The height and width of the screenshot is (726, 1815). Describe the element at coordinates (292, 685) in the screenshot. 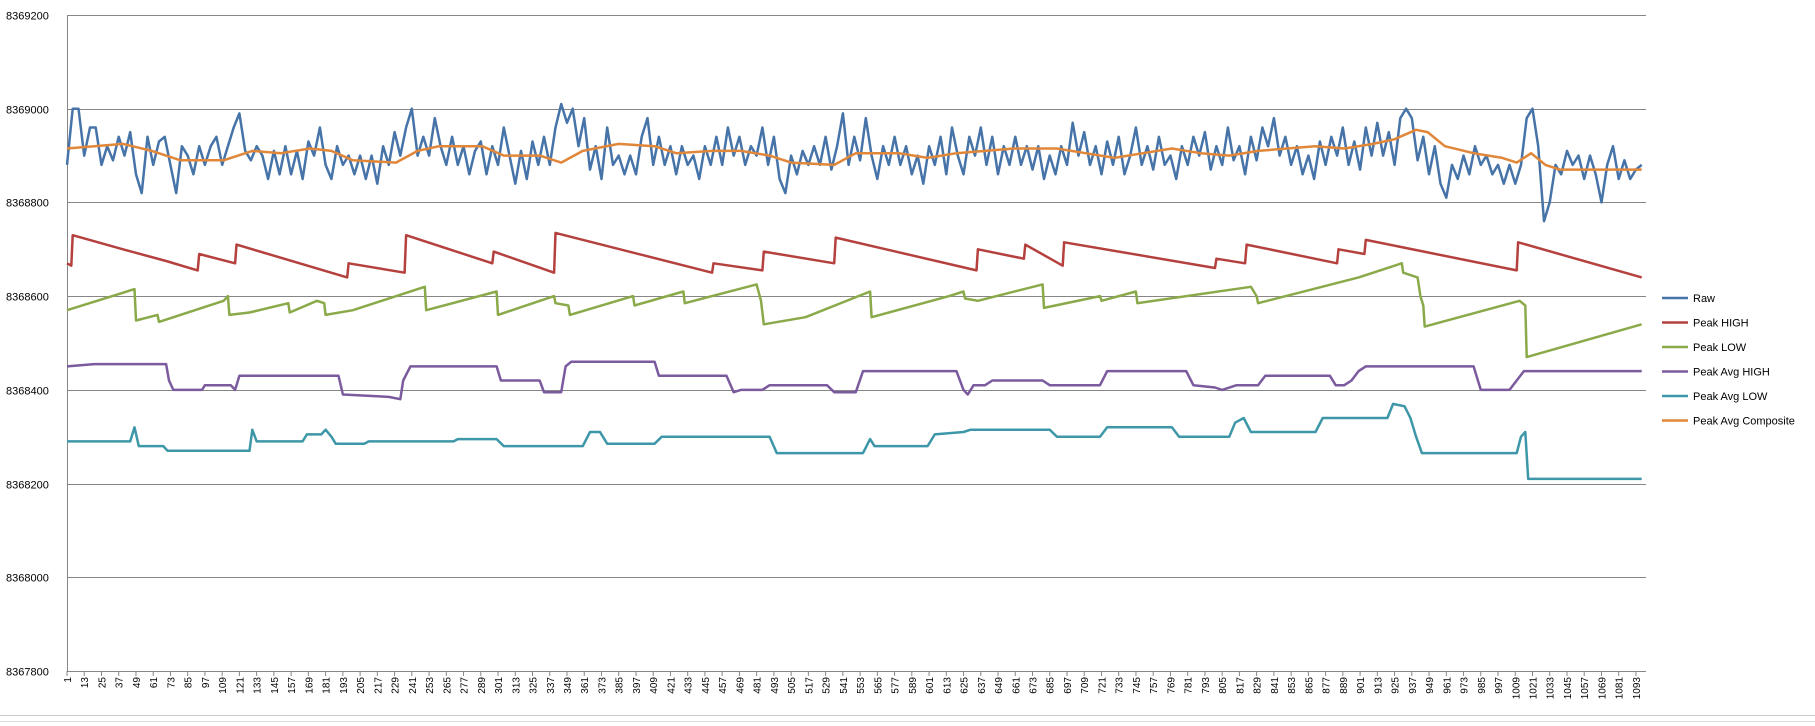

I see `x-tick-label: 157` at that location.